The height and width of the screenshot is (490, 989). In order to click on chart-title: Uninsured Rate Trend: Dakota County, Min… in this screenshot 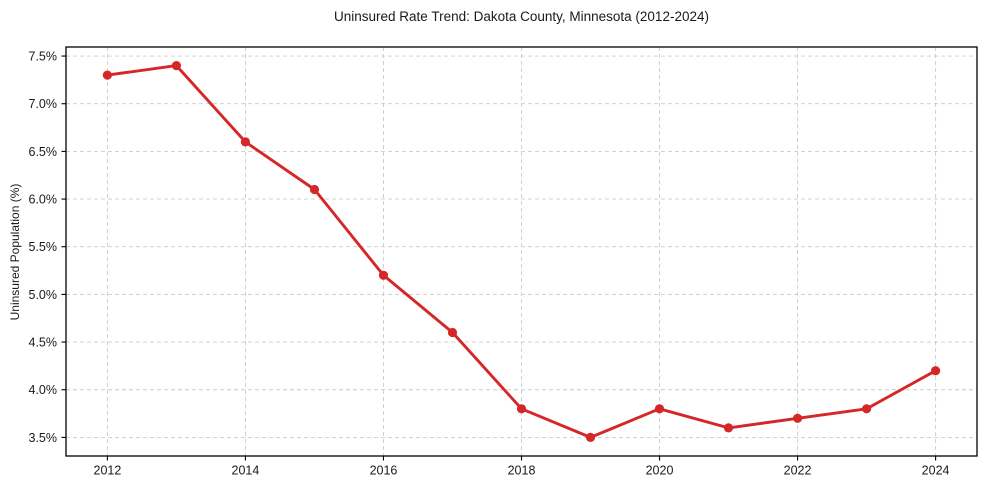, I will do `click(521, 16)`.